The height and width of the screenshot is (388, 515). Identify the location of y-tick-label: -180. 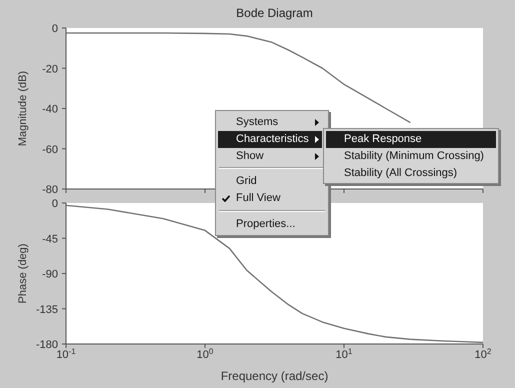
(47, 345).